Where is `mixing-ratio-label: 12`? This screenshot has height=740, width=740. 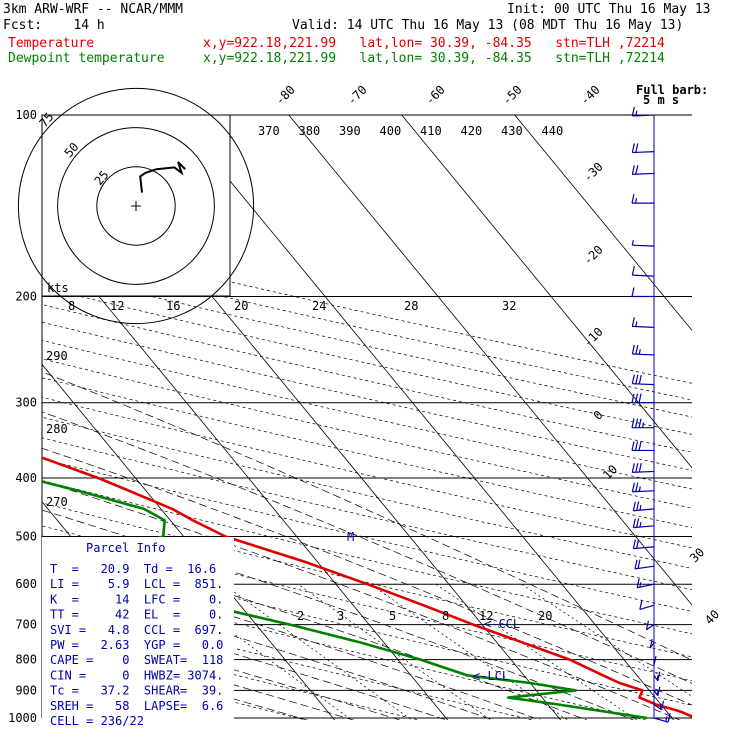
mixing-ratio-label: 12 is located at coordinates (486, 616).